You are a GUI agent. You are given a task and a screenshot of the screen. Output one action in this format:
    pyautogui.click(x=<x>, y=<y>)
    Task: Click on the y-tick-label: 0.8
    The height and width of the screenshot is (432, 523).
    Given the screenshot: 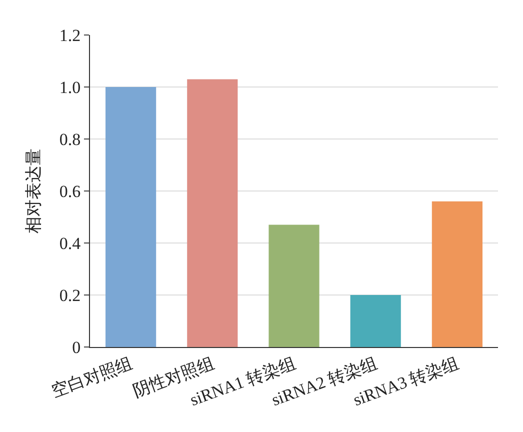 What is the action you would take?
    pyautogui.click(x=70, y=139)
    